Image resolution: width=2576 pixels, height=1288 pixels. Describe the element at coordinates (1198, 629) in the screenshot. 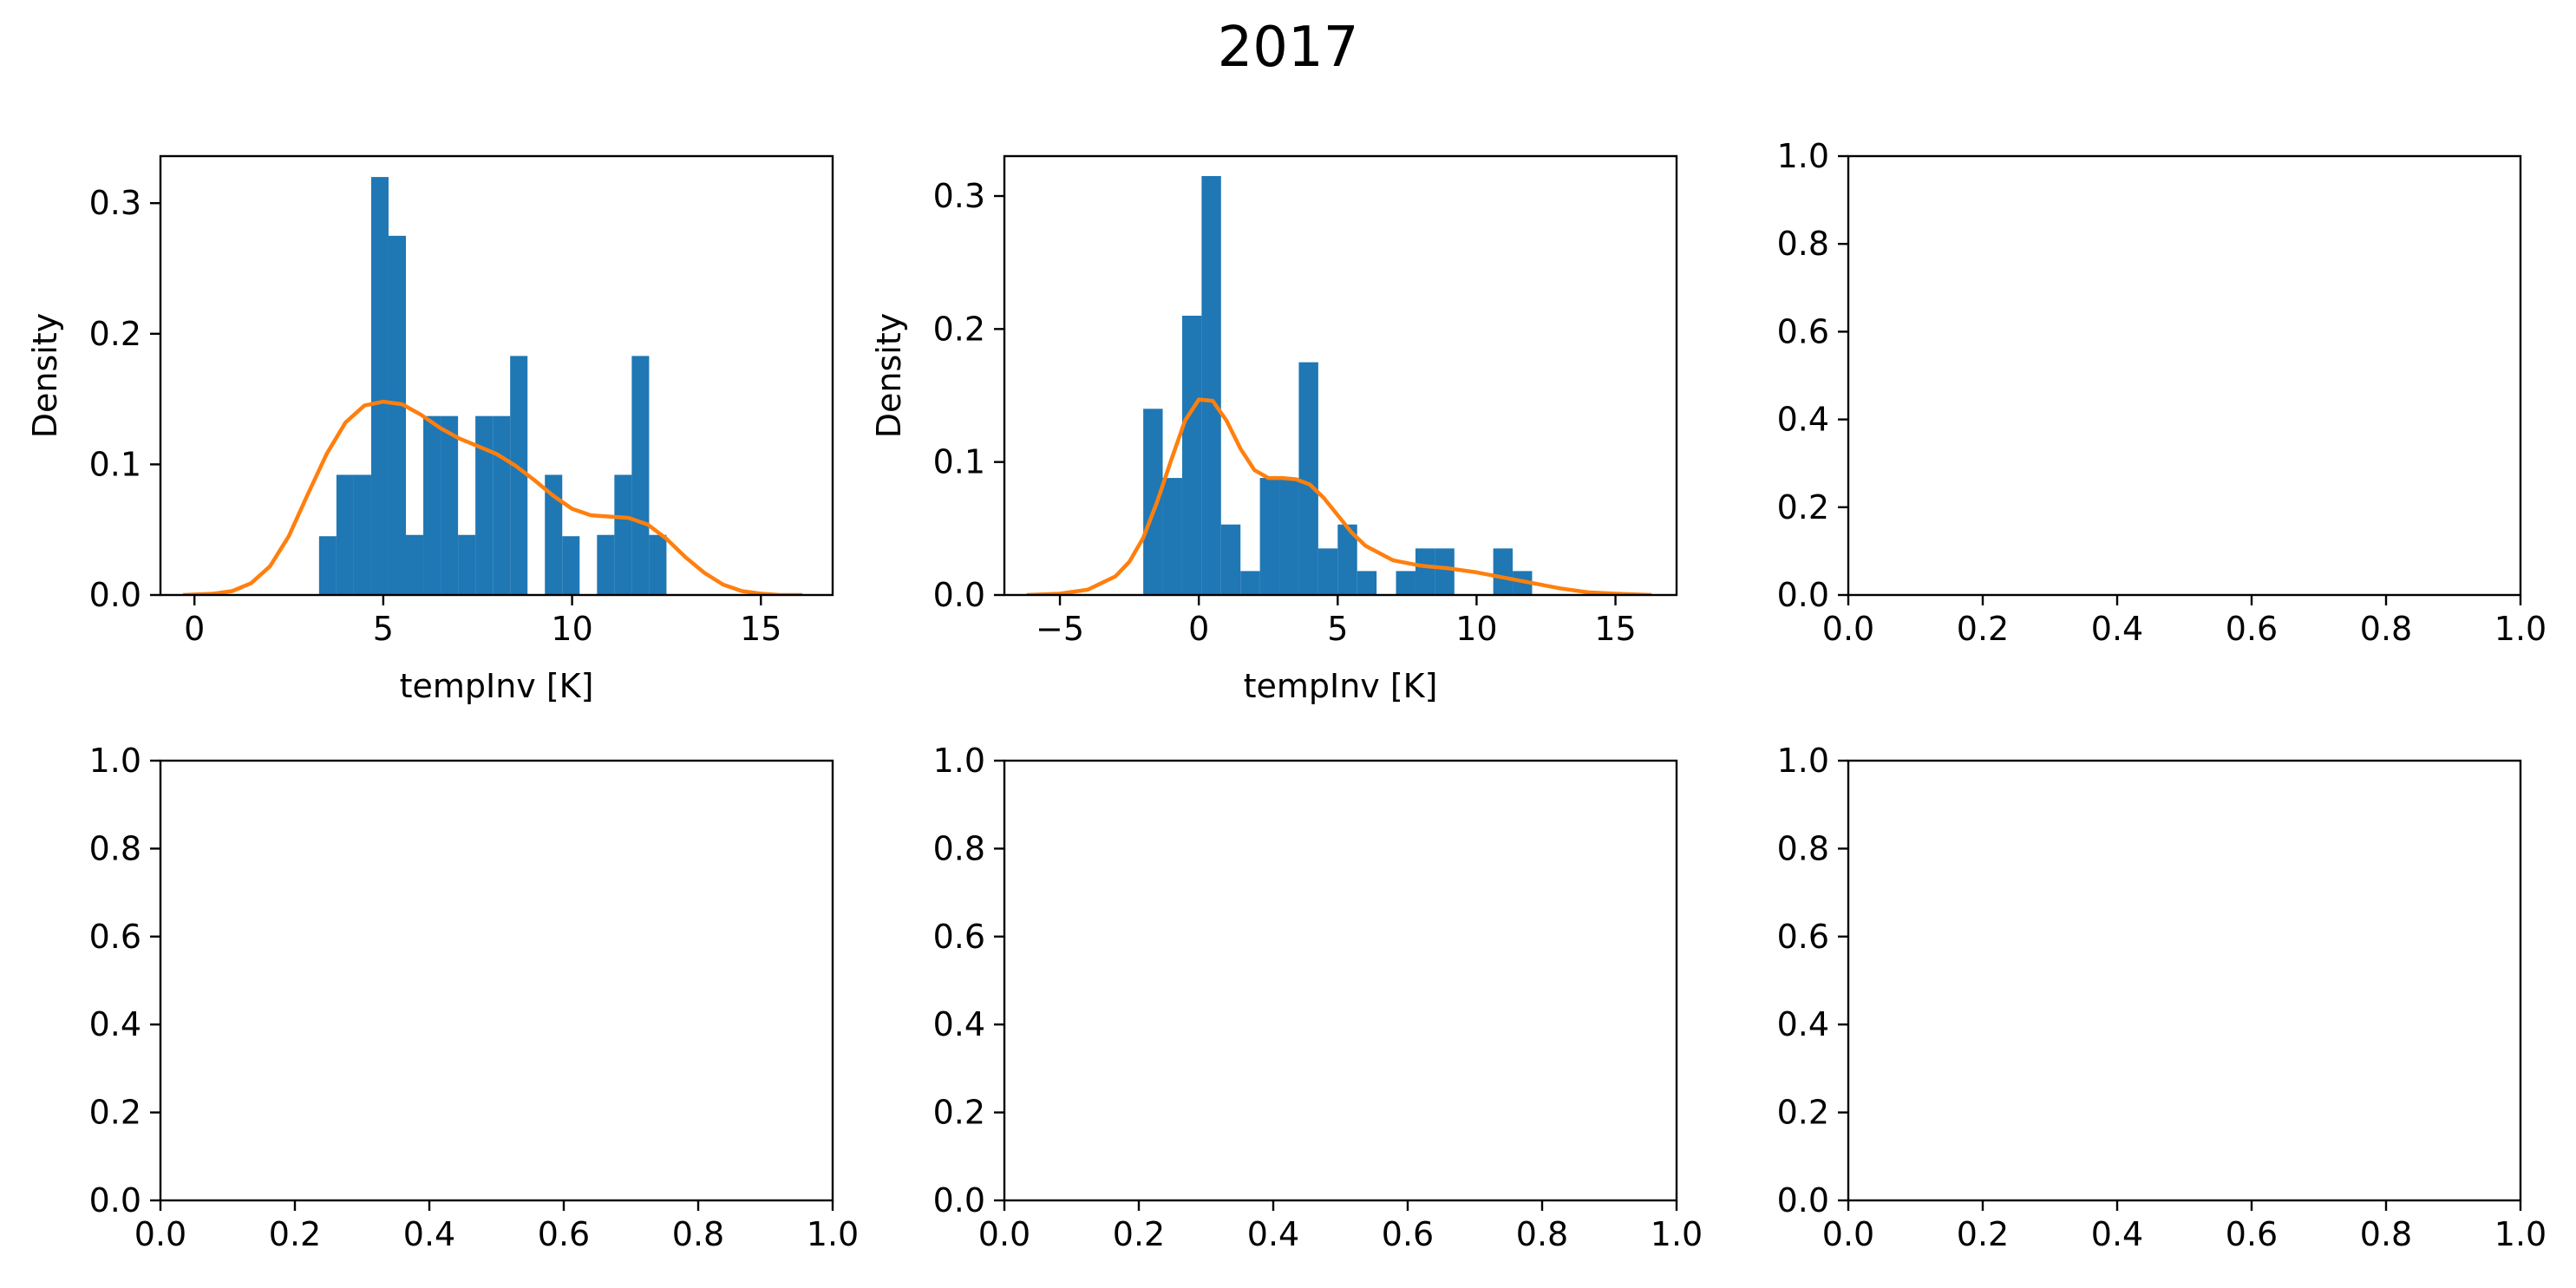

I see `x-tick-label: 0` at that location.